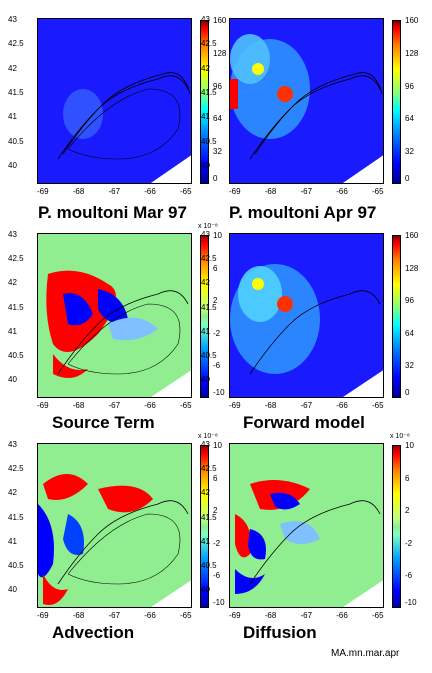  I want to click on colorbar-tick-label: -10, so click(219, 392).